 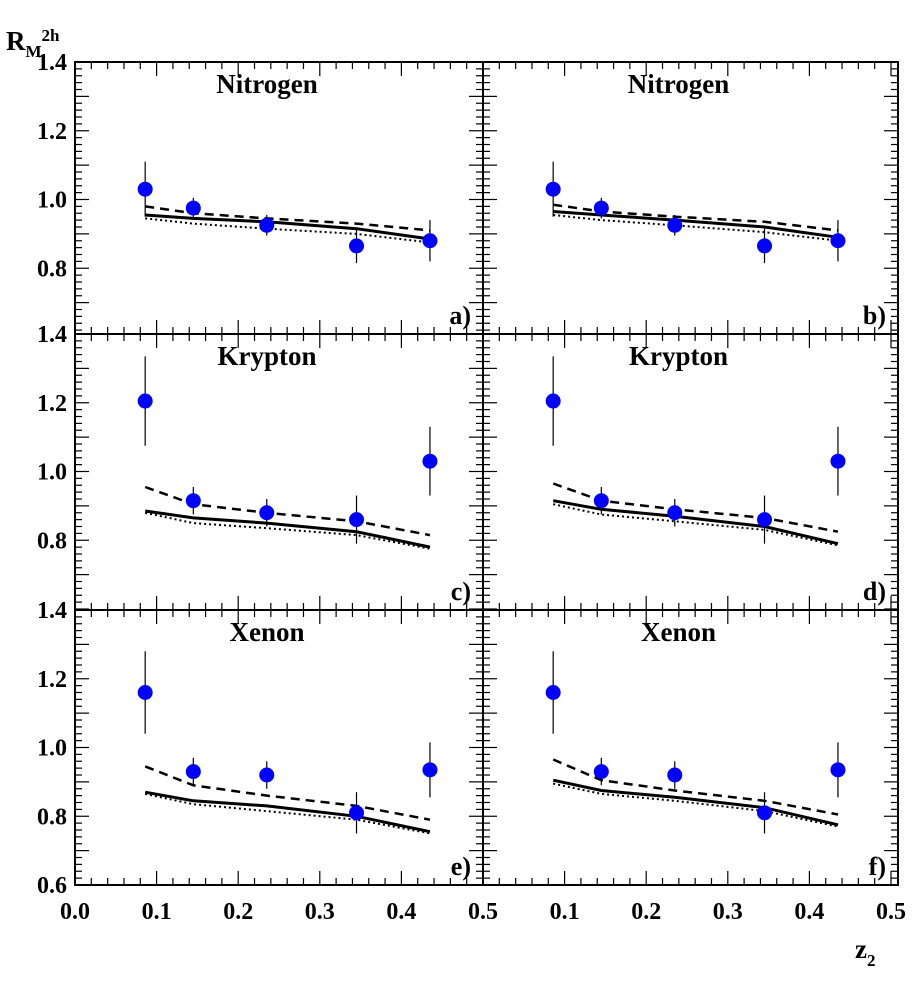 I want to click on panel-d: Krypton d), so click(x=715, y=473).